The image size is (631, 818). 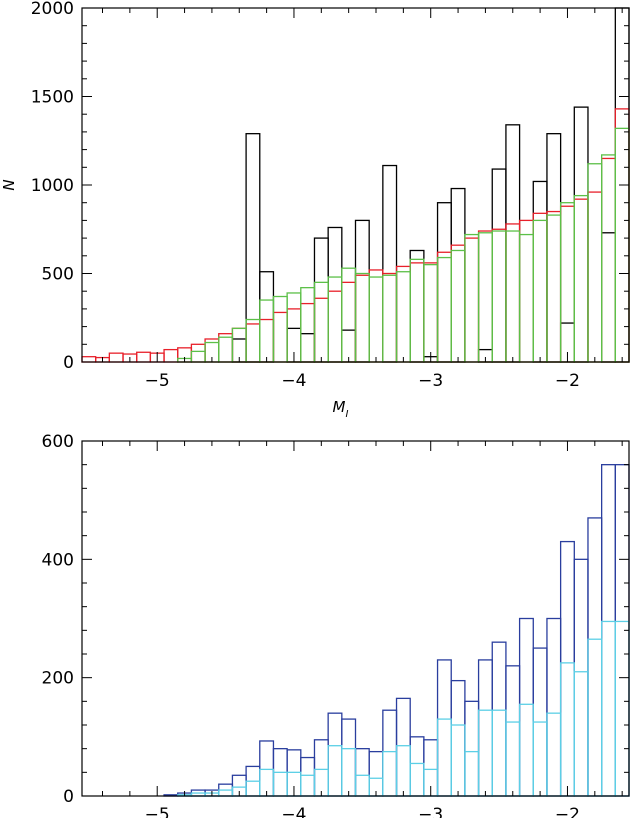 I want to click on y-tick-label: 600, so click(x=58, y=442).